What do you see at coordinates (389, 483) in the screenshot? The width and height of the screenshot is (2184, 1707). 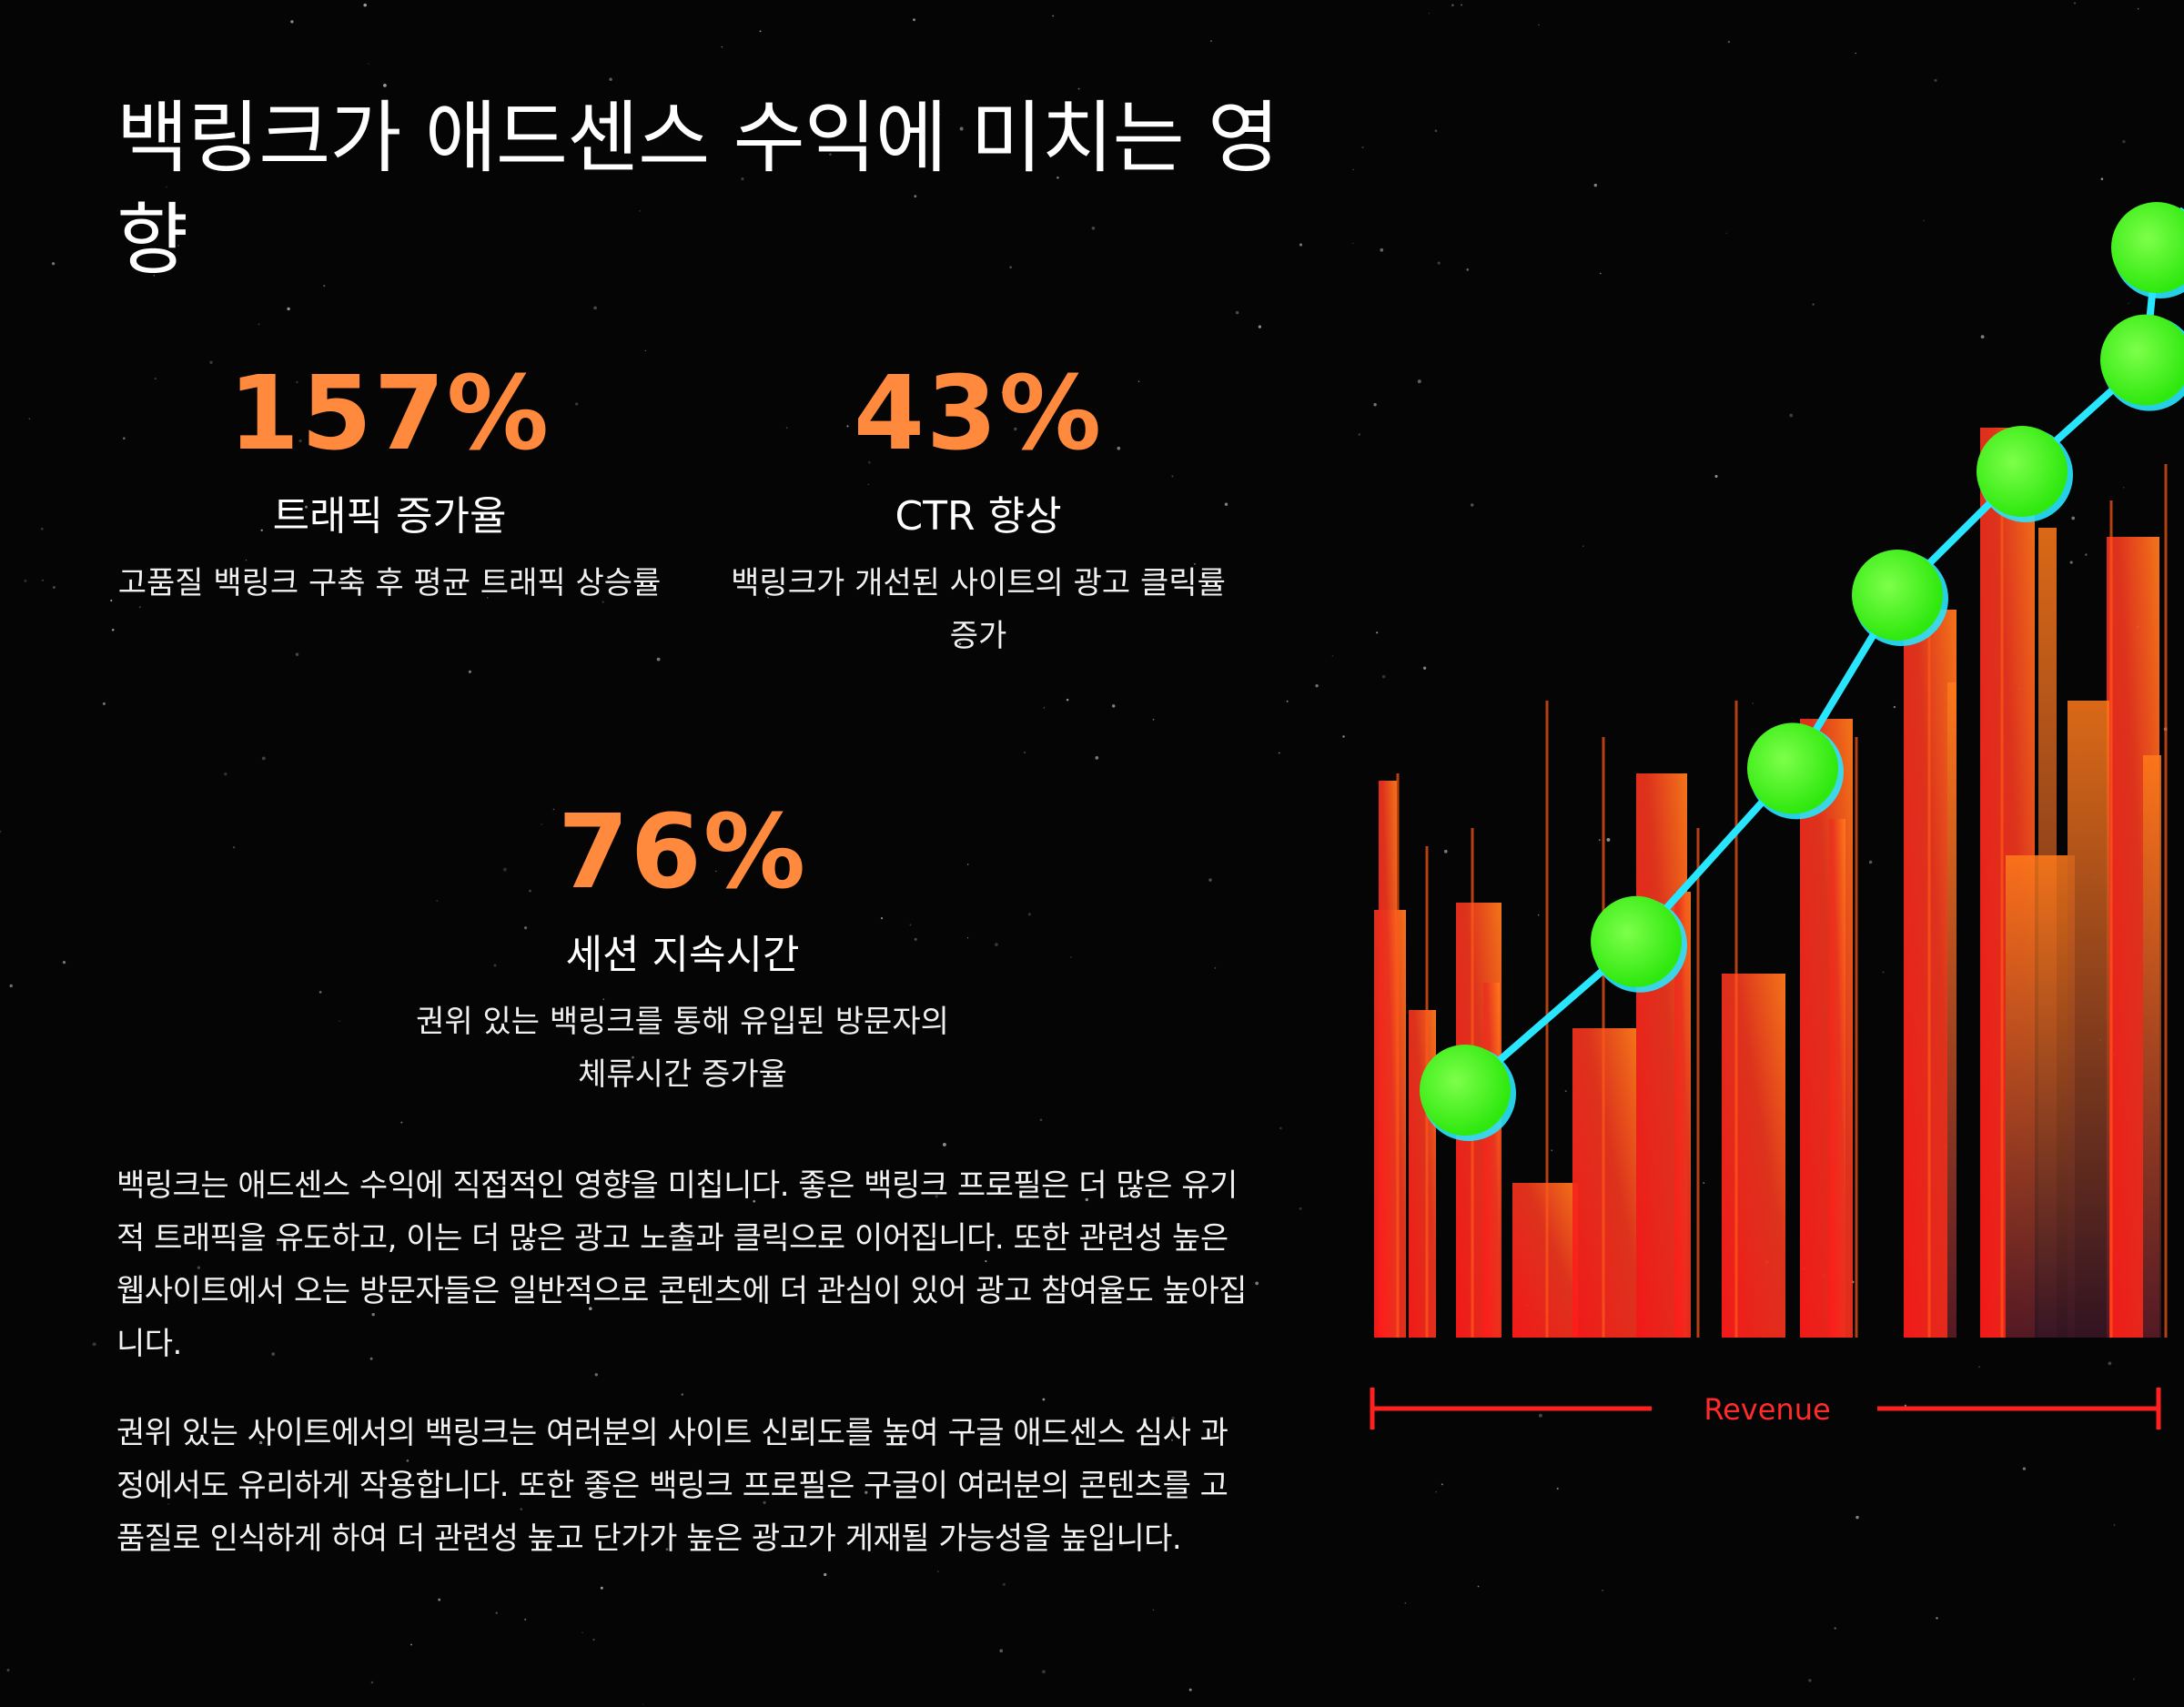 I see `stat-traffic: 157% 트래픽 증가율 고품질 백링크 구축 후 평균 트래픽 상승률` at bounding box center [389, 483].